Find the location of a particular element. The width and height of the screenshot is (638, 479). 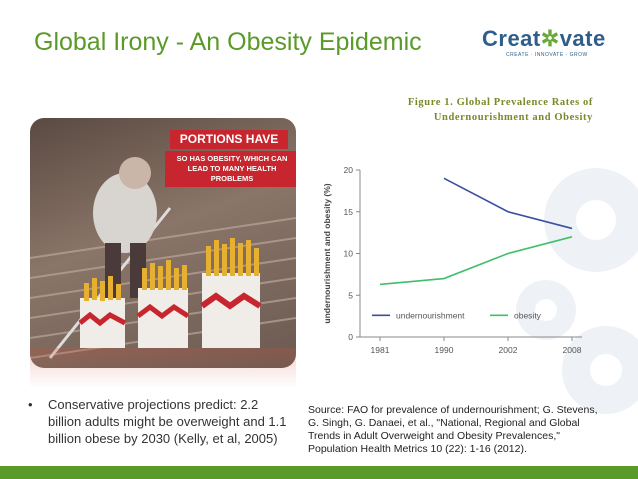

x-tick-label: 2008 is located at coordinates (572, 350).